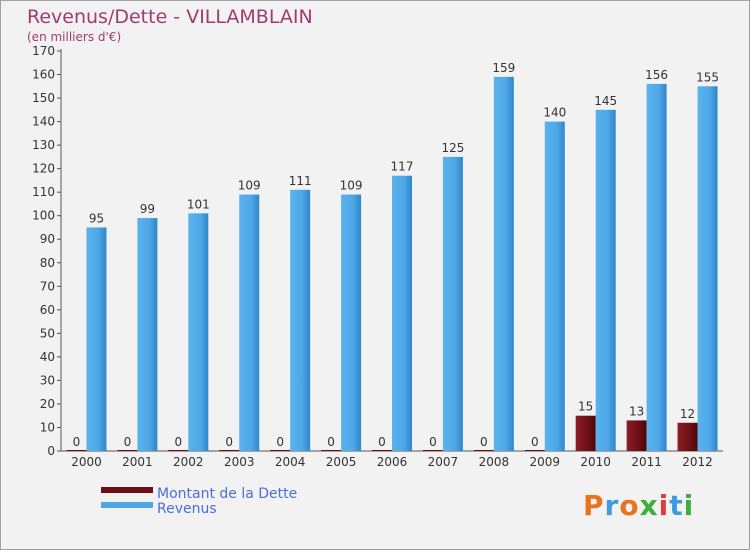 This screenshot has height=550, width=750. I want to click on debt-value-label: 13, so click(636, 411).